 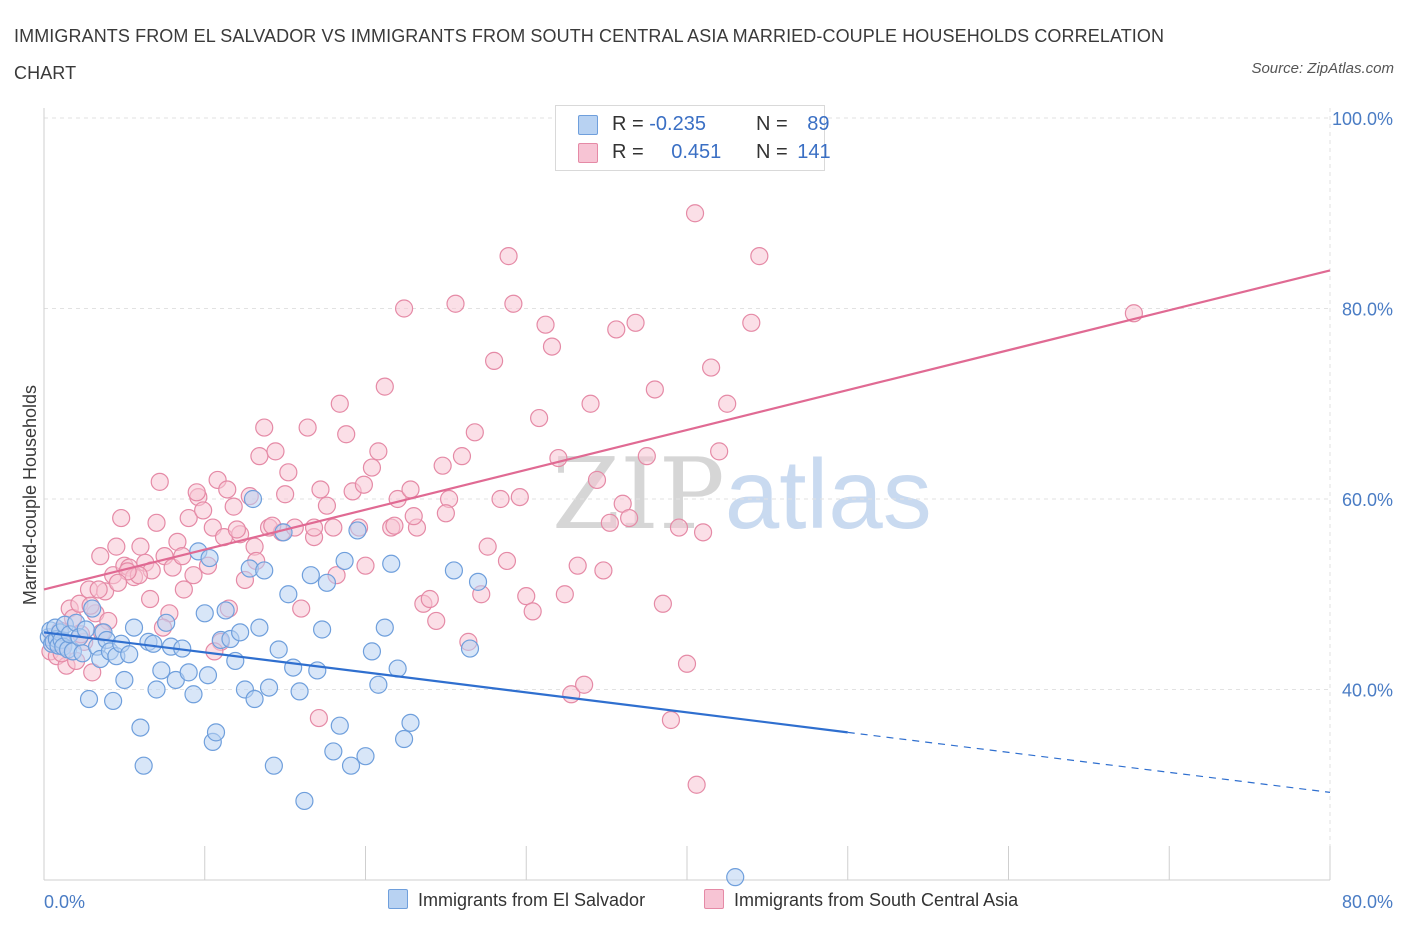 What do you see at coordinates (1367, 500) in the screenshot?
I see `y-tick-label: 60.0%` at bounding box center [1367, 500].